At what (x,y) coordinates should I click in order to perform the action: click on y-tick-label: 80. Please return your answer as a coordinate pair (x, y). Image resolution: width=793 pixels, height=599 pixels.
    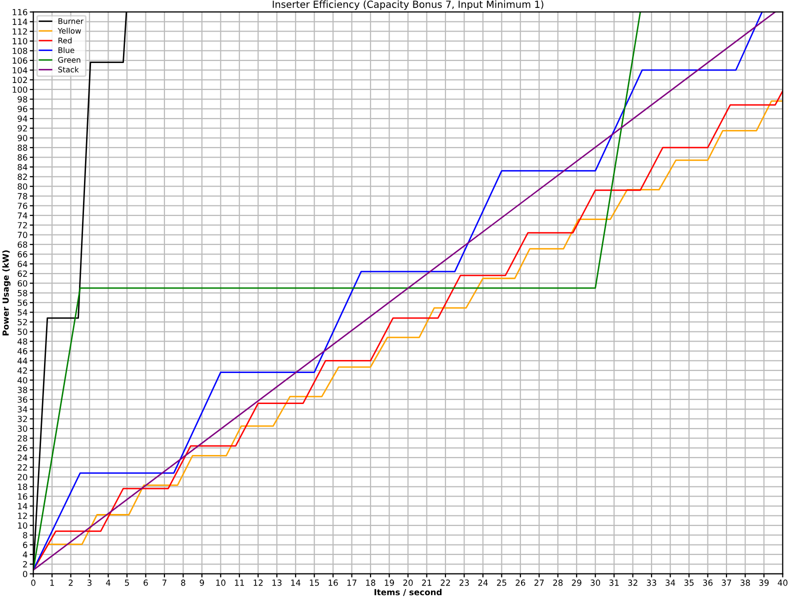
    Looking at the image, I should click on (23, 186).